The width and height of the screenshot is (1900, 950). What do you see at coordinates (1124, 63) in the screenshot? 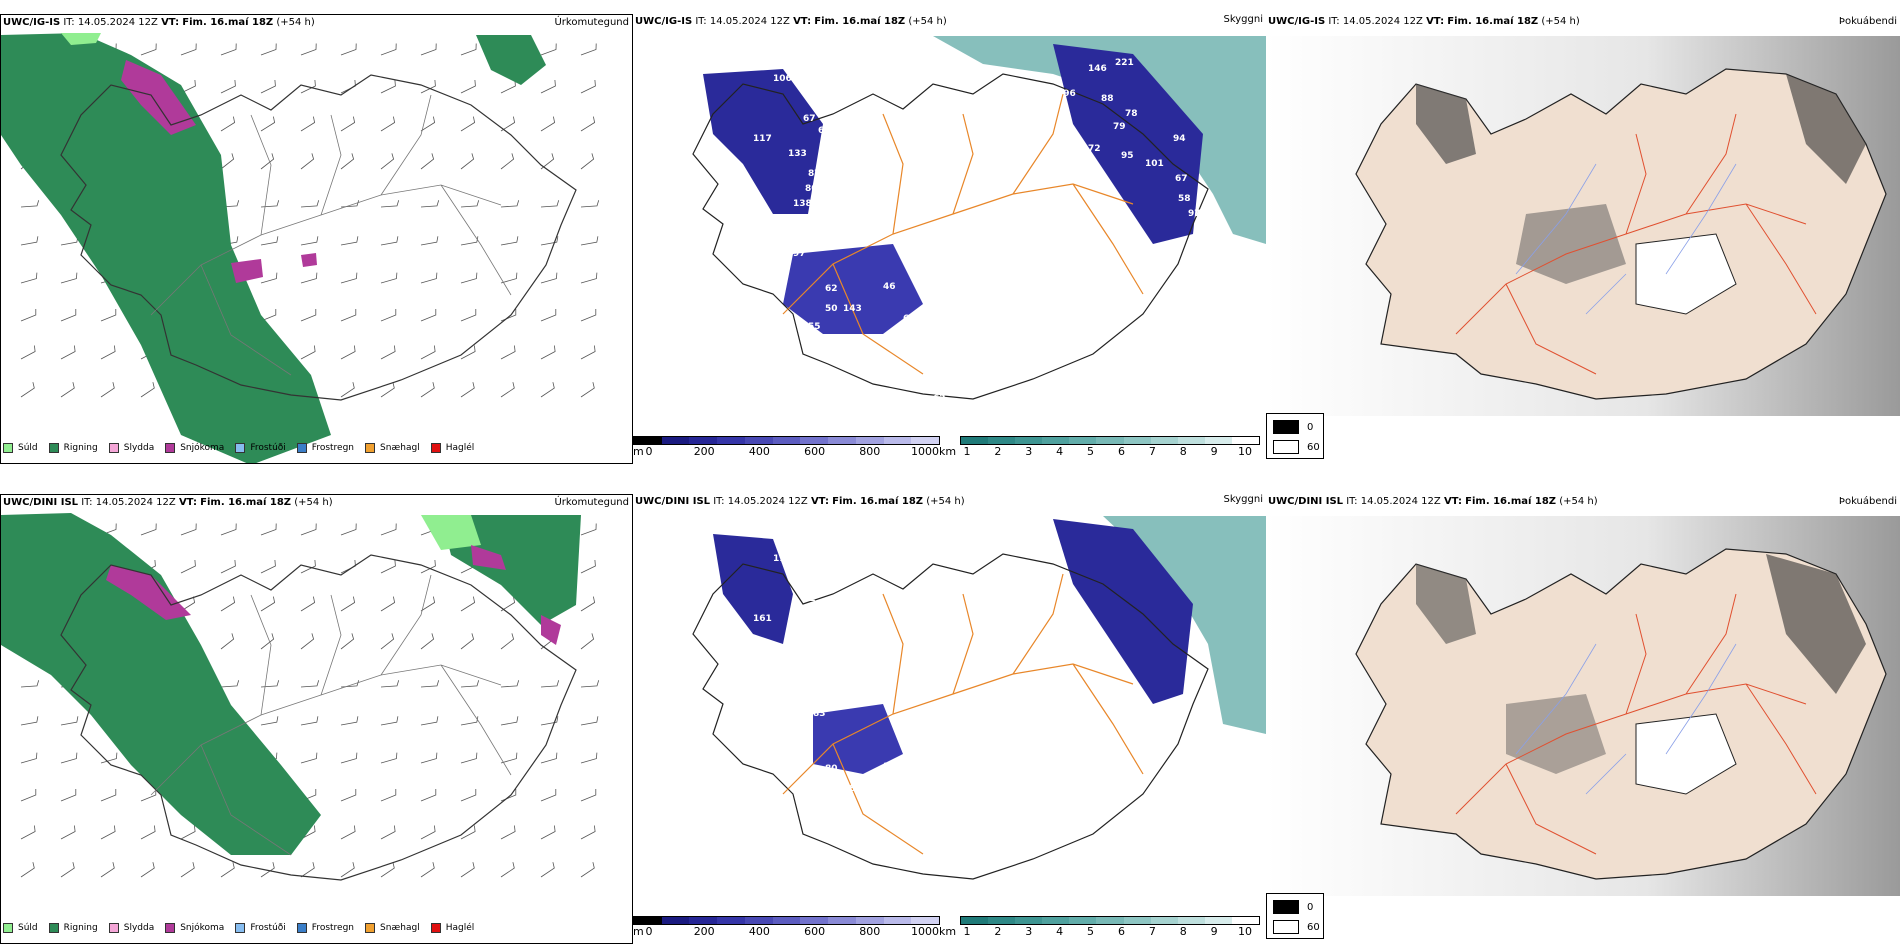
I see `cloud-base-value: 221` at bounding box center [1124, 63].